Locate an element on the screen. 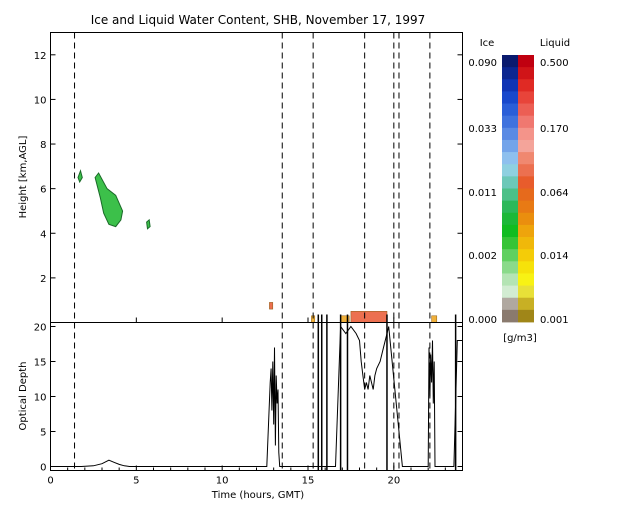 The image size is (640, 512). colorbar-liquid-label: Liquid is located at coordinates (555, 43).